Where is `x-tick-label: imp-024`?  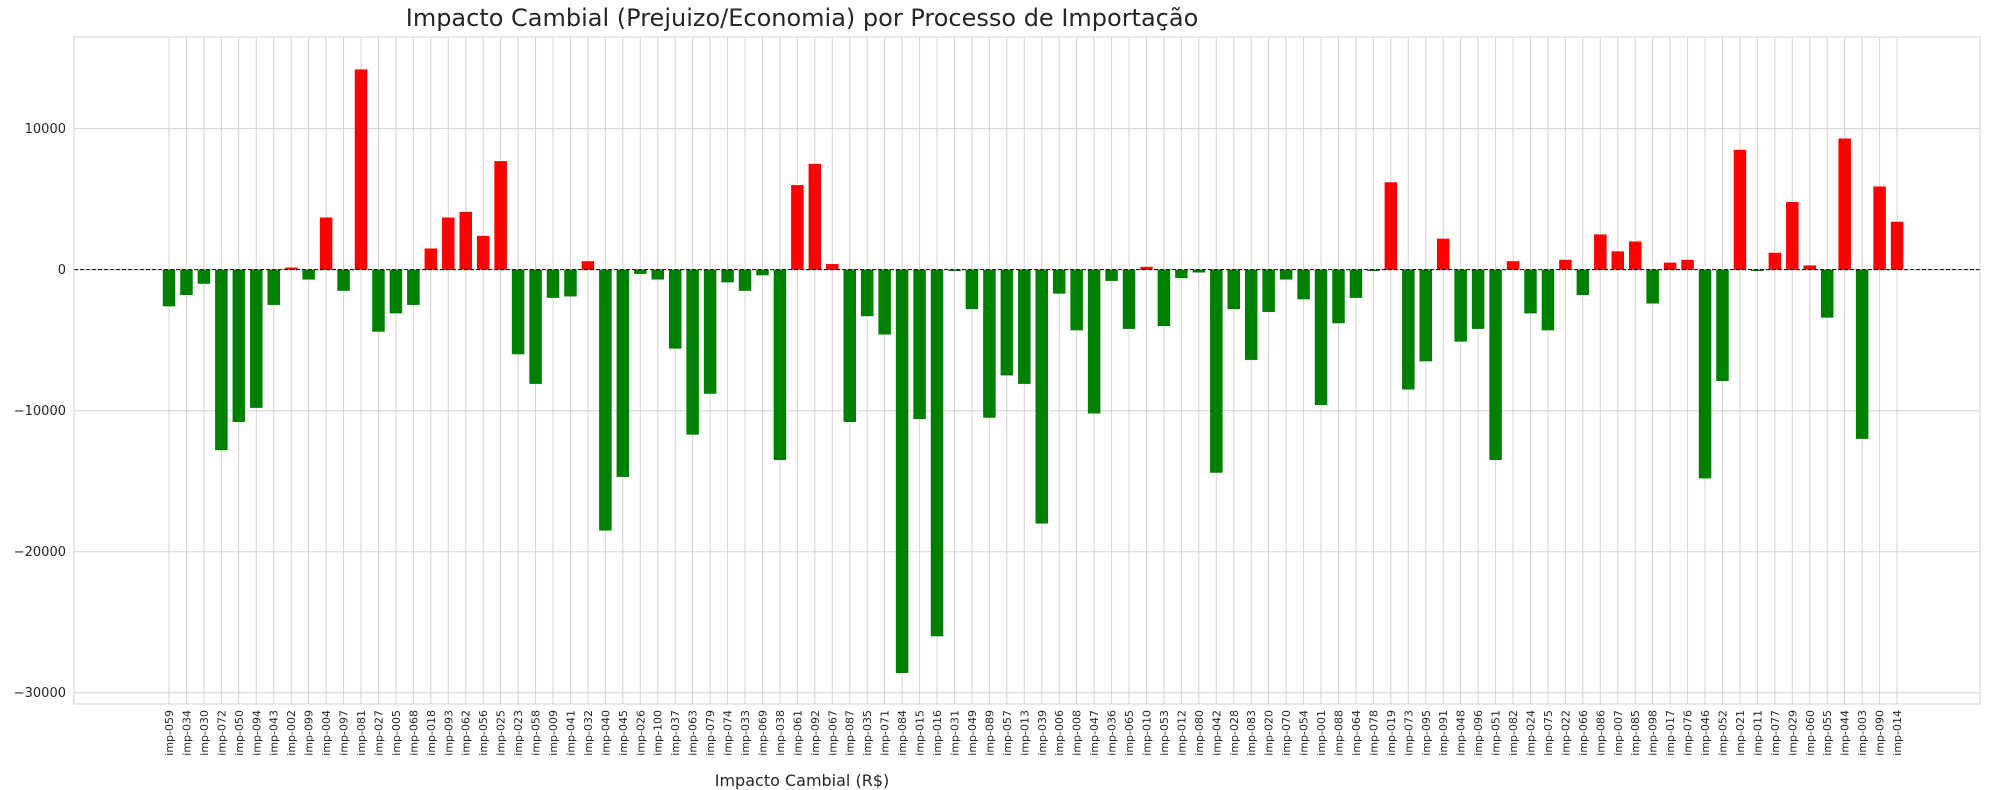 x-tick-label: imp-024 is located at coordinates (1530, 733).